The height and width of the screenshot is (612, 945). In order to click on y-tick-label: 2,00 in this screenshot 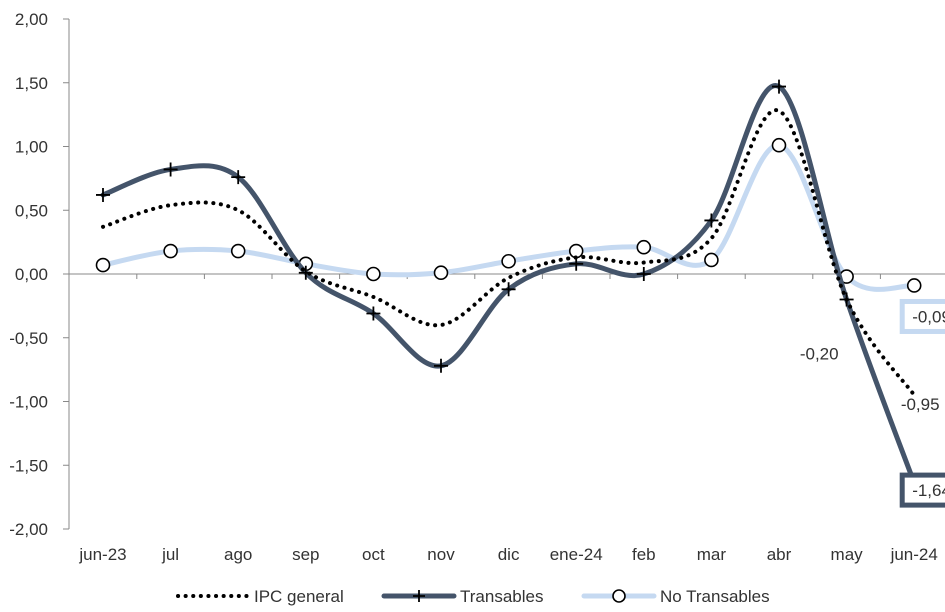, I will do `click(31, 19)`.